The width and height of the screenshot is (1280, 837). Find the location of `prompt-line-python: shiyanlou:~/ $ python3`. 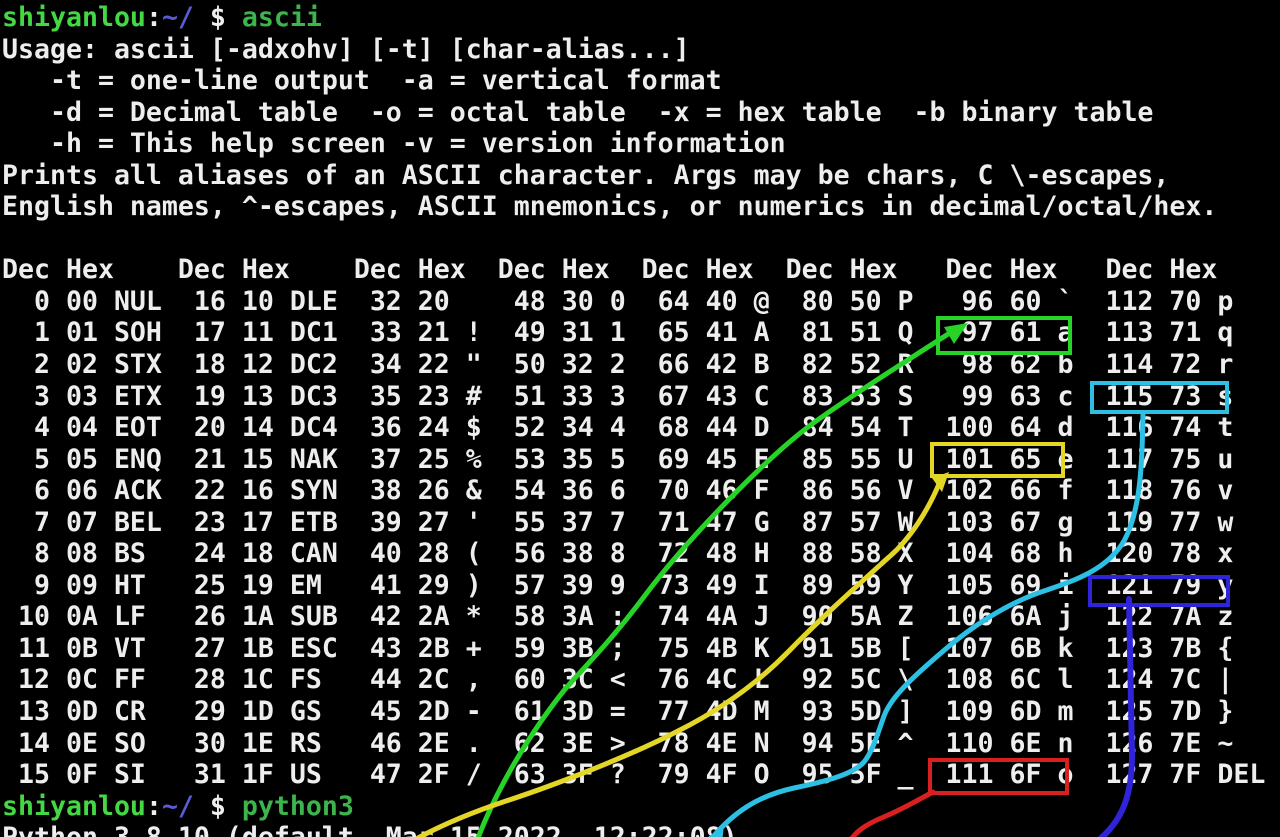

prompt-line-python: shiyanlou:~/ $ python3 is located at coordinates (641, 807).